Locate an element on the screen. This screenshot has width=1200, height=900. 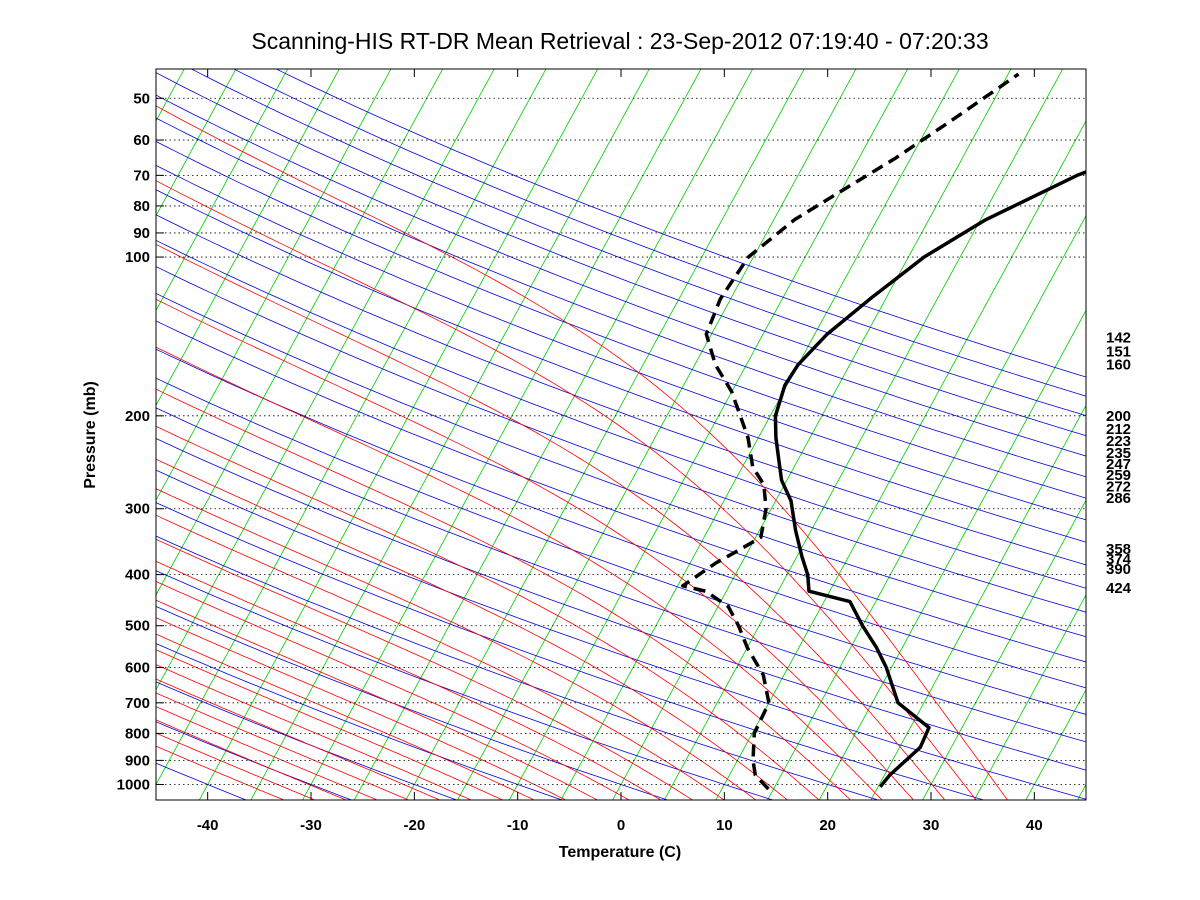
right-pressure-label: 424 is located at coordinates (1119, 588).